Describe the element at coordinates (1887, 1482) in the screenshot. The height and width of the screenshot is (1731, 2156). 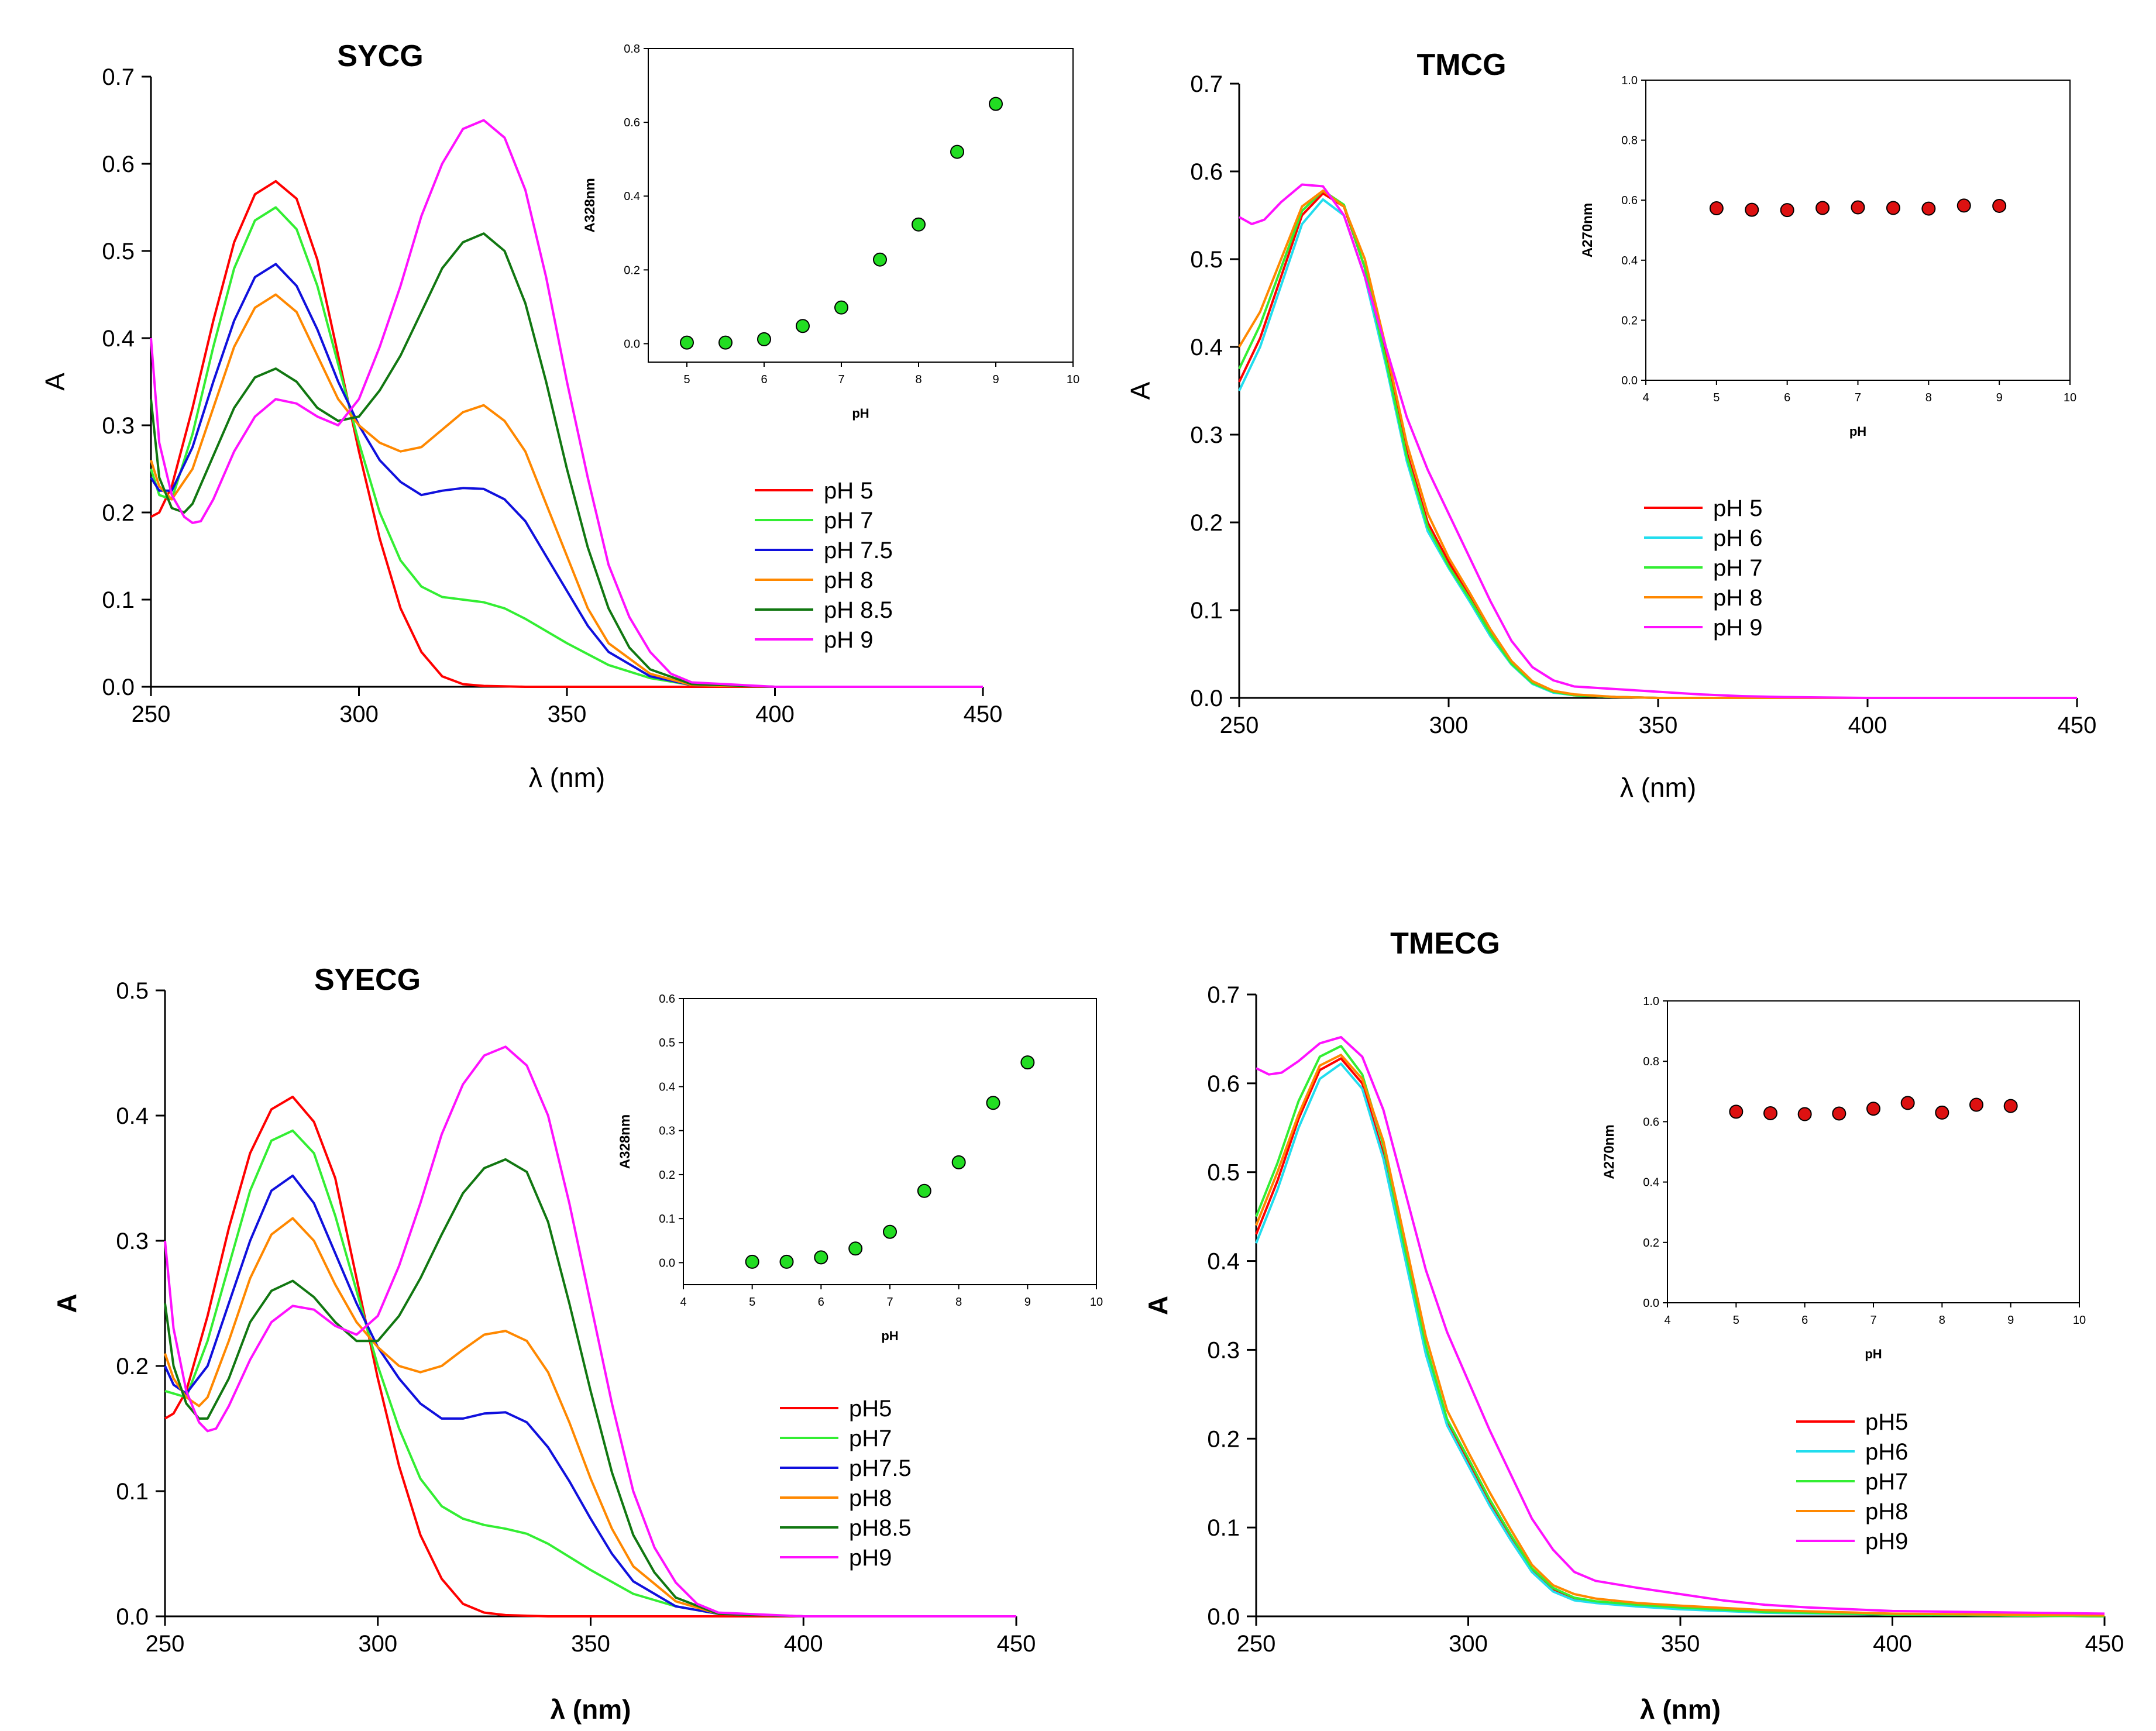
I see `legend-label: pH7` at that location.